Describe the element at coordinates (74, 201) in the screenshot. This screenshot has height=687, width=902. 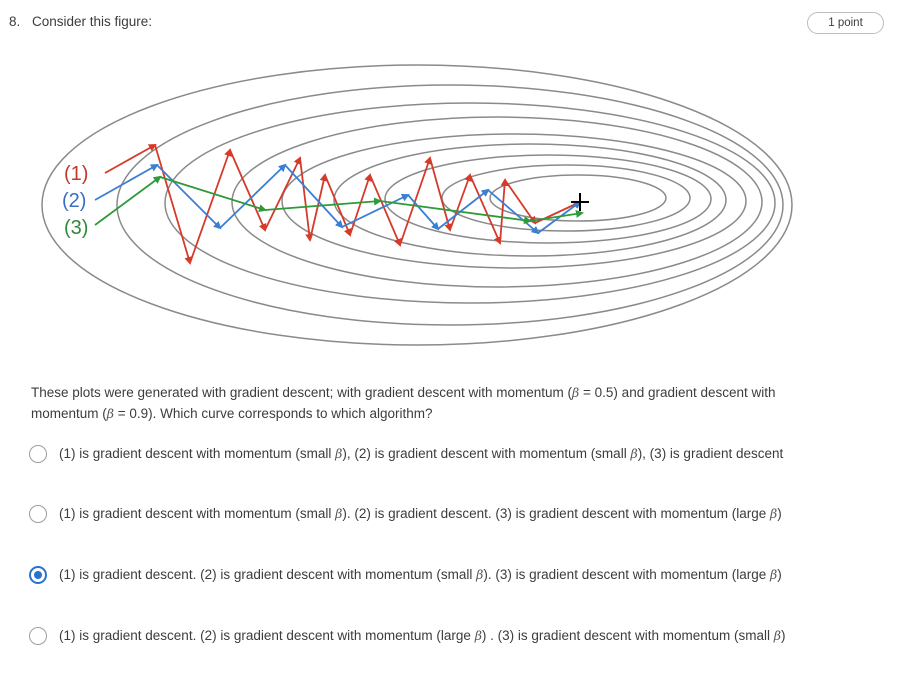
I see `curve-label-2: (2)` at that location.